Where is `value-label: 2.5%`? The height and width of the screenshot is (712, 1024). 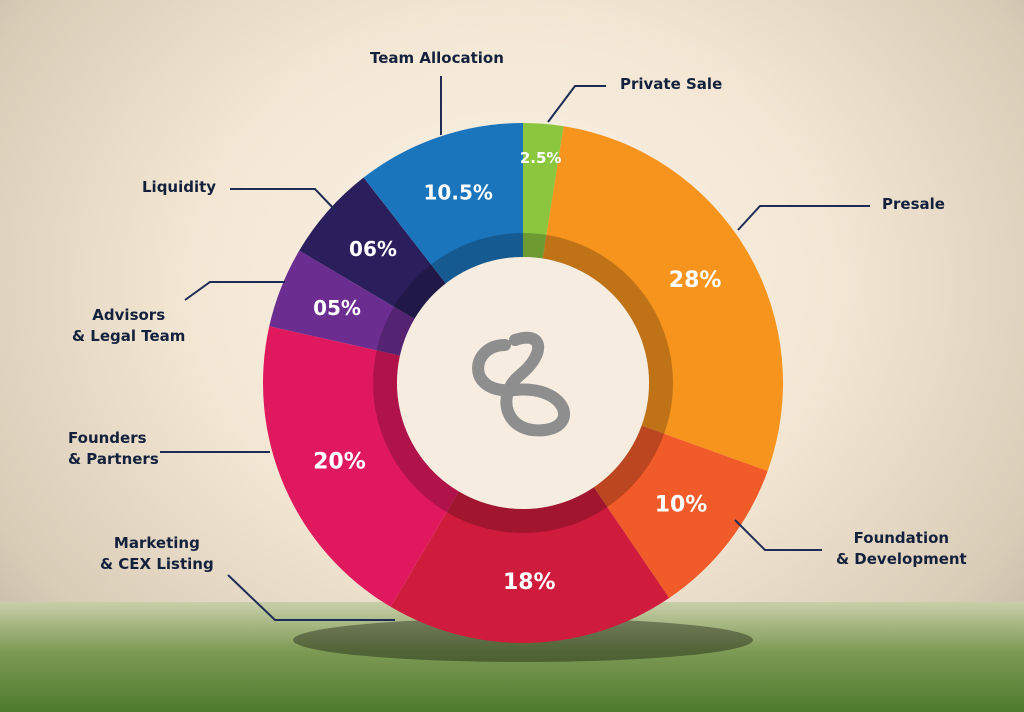 value-label: 2.5% is located at coordinates (541, 158).